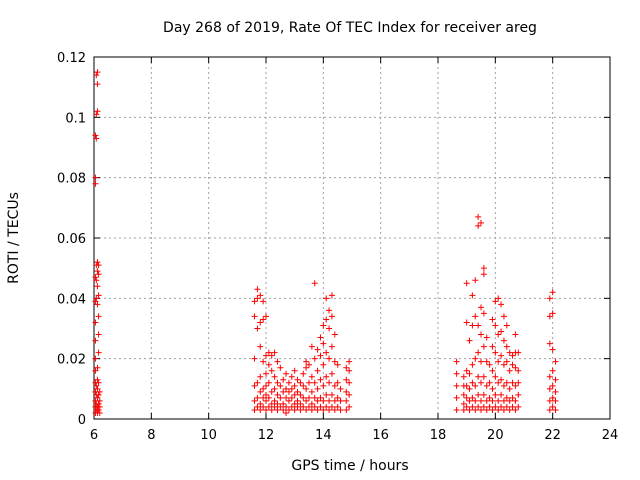 This screenshot has height=480, width=640. What do you see at coordinates (610, 435) in the screenshot?
I see `x-tick-label: 24` at bounding box center [610, 435].